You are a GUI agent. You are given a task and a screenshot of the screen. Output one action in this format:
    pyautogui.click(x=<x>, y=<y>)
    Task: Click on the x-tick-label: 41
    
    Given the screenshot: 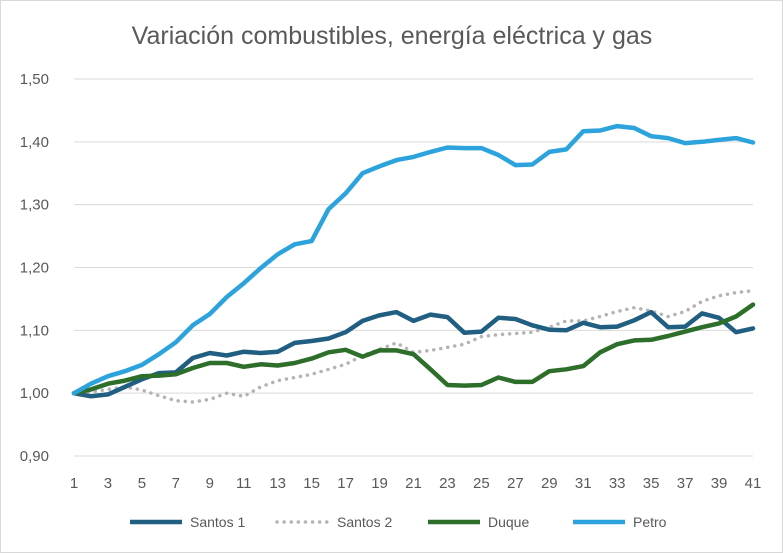 What is the action you would take?
    pyautogui.click(x=753, y=483)
    